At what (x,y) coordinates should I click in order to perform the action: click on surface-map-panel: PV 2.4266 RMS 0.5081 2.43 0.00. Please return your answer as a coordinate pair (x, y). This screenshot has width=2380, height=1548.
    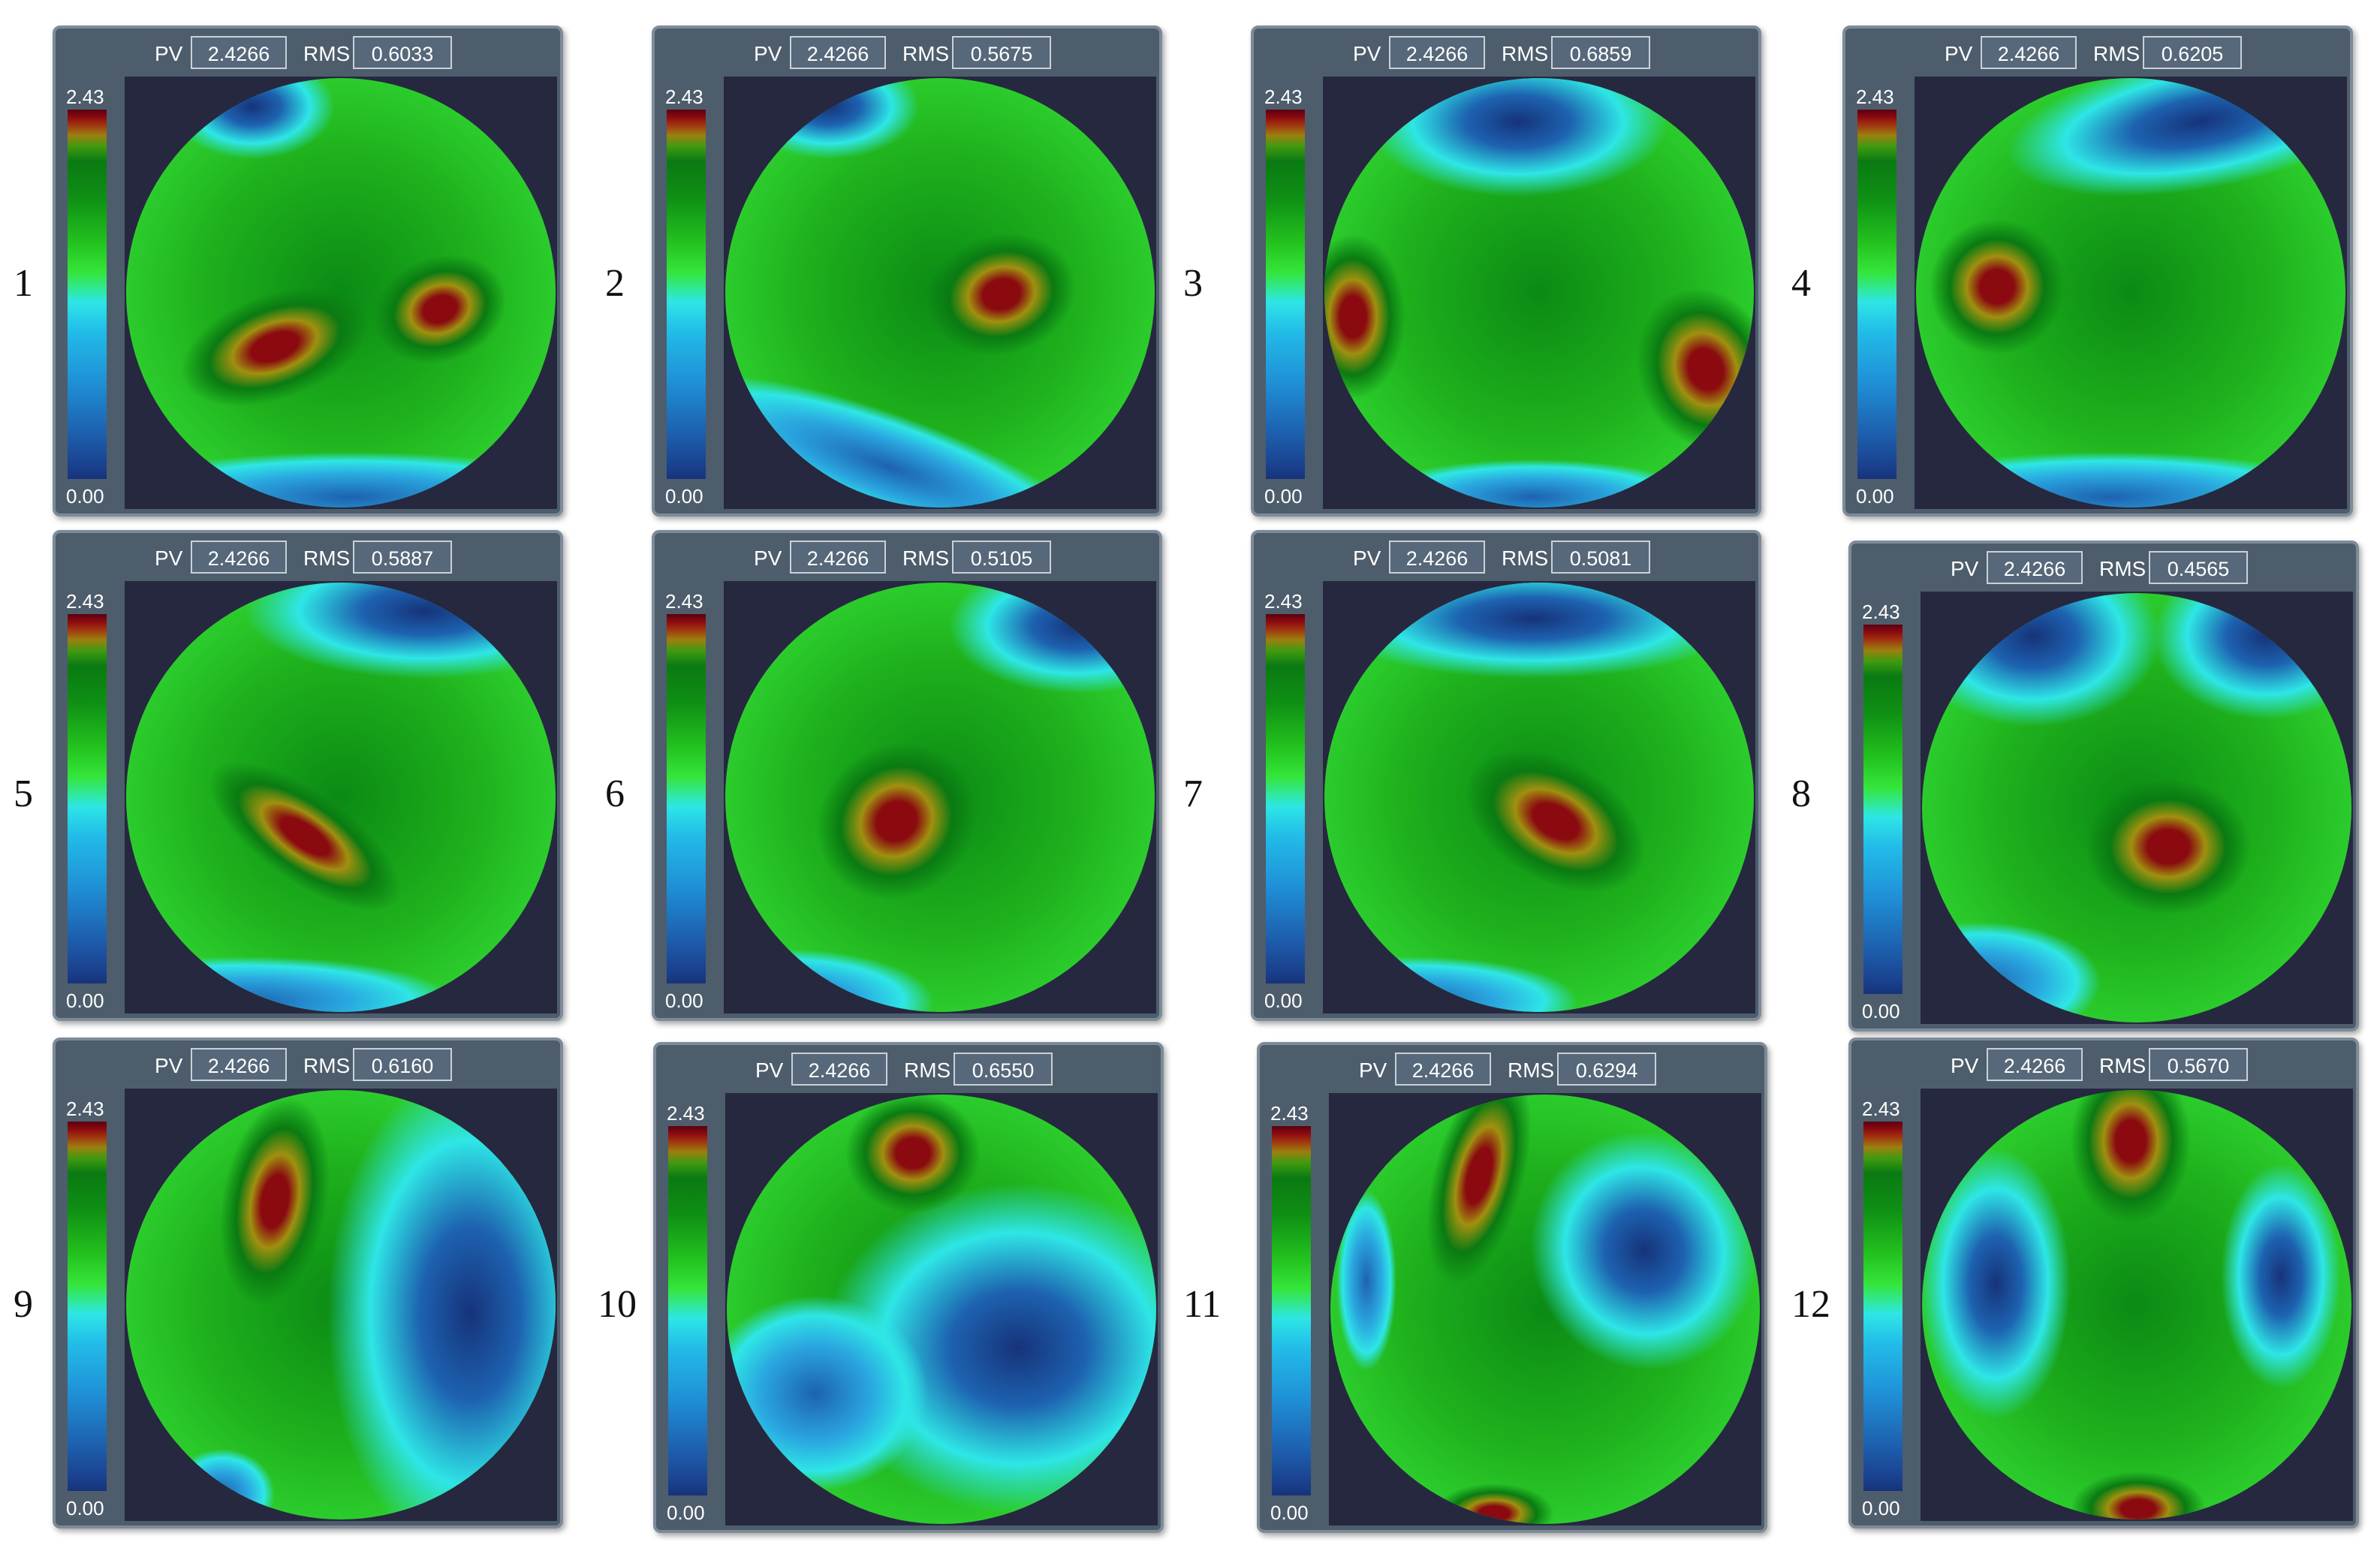
    Looking at the image, I should click on (1506, 775).